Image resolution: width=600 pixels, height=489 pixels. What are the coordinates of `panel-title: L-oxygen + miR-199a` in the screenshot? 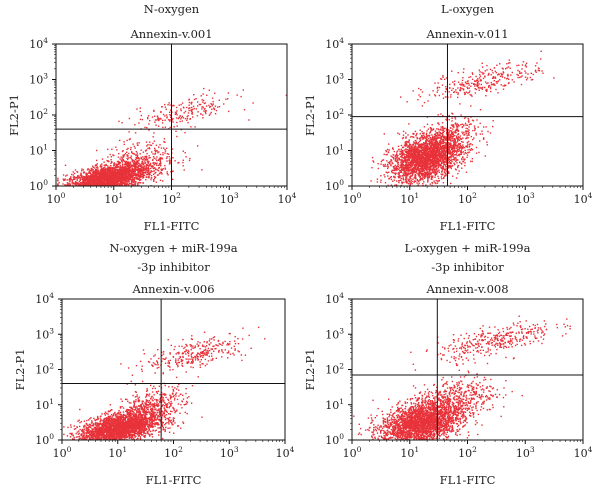 It's located at (468, 248).